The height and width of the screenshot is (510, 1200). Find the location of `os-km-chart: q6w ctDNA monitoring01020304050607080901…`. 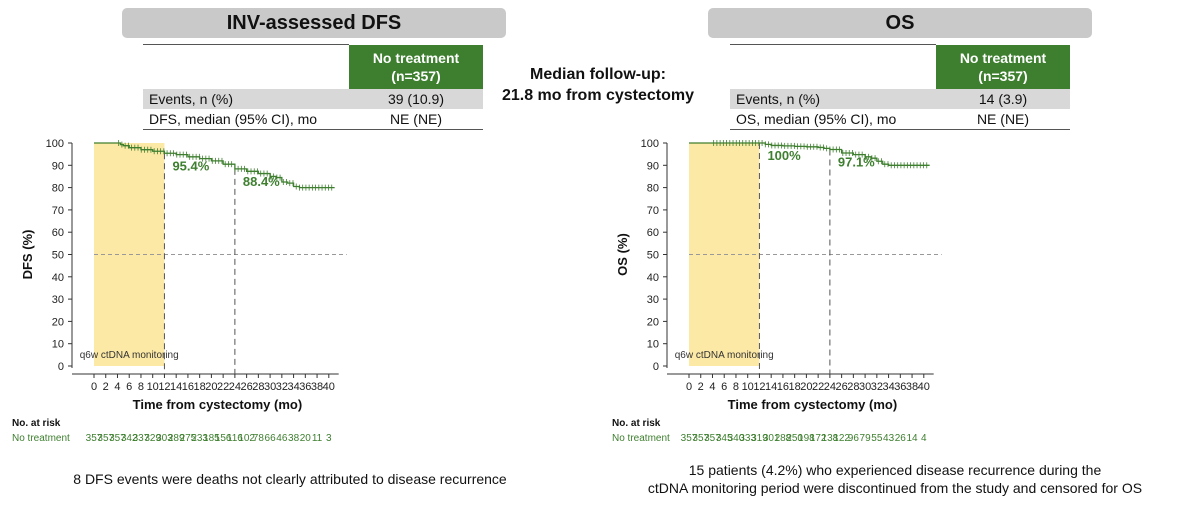

os-km-chart: q6w ctDNA monitoring01020304050607080901… is located at coordinates (778, 275).